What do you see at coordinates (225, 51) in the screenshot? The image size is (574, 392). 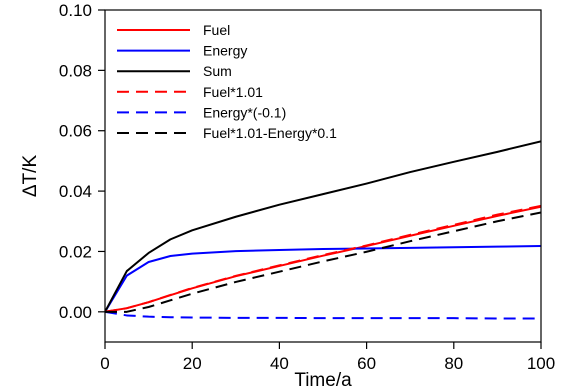 I see `legend-label-2: Energy` at bounding box center [225, 51].